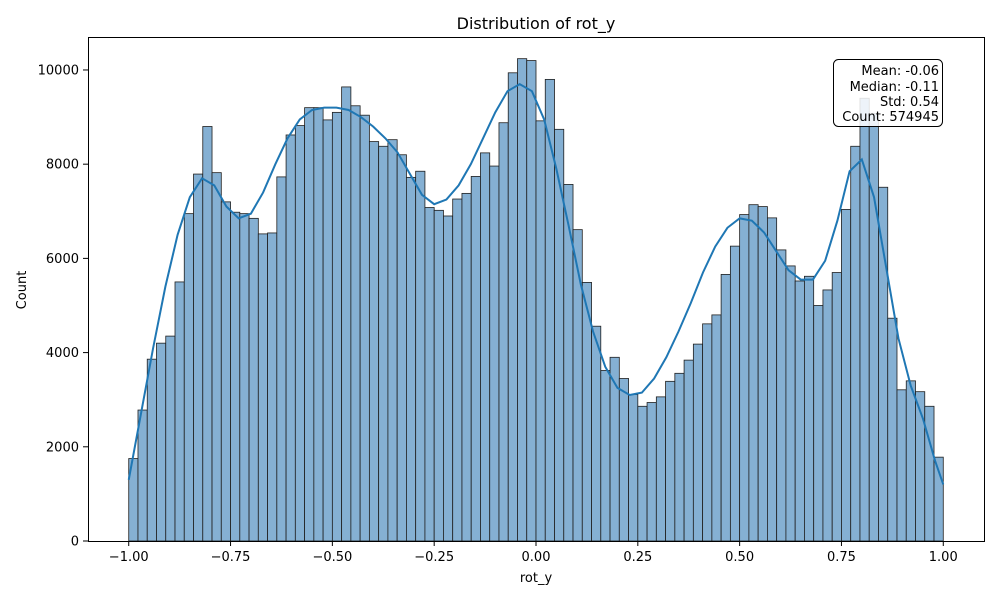  What do you see at coordinates (129, 557) in the screenshot?
I see `x-tick-label: −1.00` at bounding box center [129, 557].